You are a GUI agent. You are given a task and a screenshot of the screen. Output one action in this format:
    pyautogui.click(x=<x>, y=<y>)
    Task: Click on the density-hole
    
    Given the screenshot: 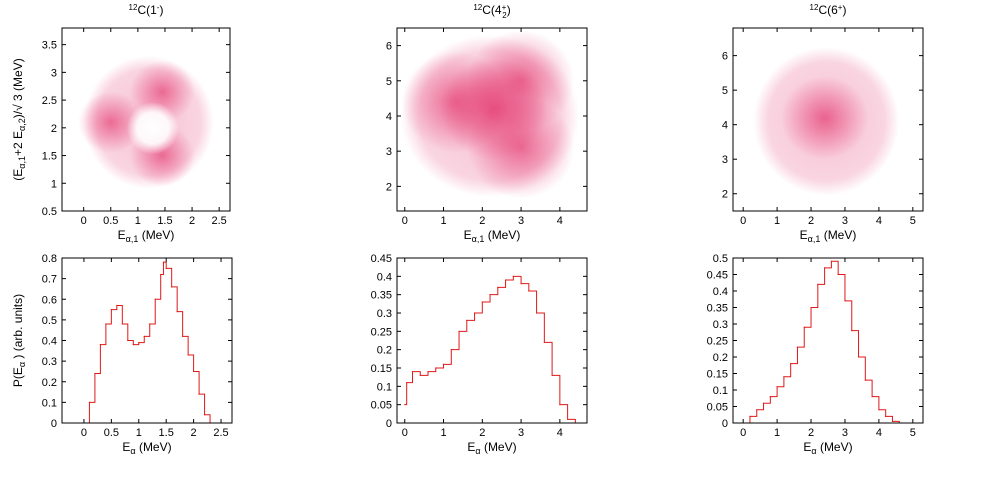 What is the action you would take?
    pyautogui.click(x=152, y=128)
    